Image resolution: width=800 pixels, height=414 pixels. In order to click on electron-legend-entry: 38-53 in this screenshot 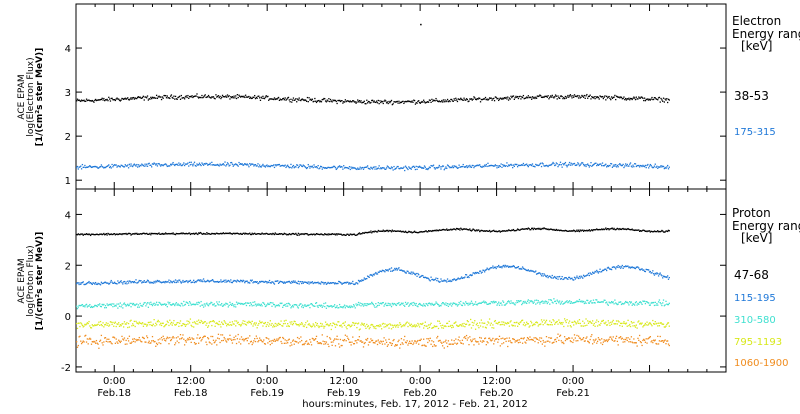, I will do `click(751, 96)`.